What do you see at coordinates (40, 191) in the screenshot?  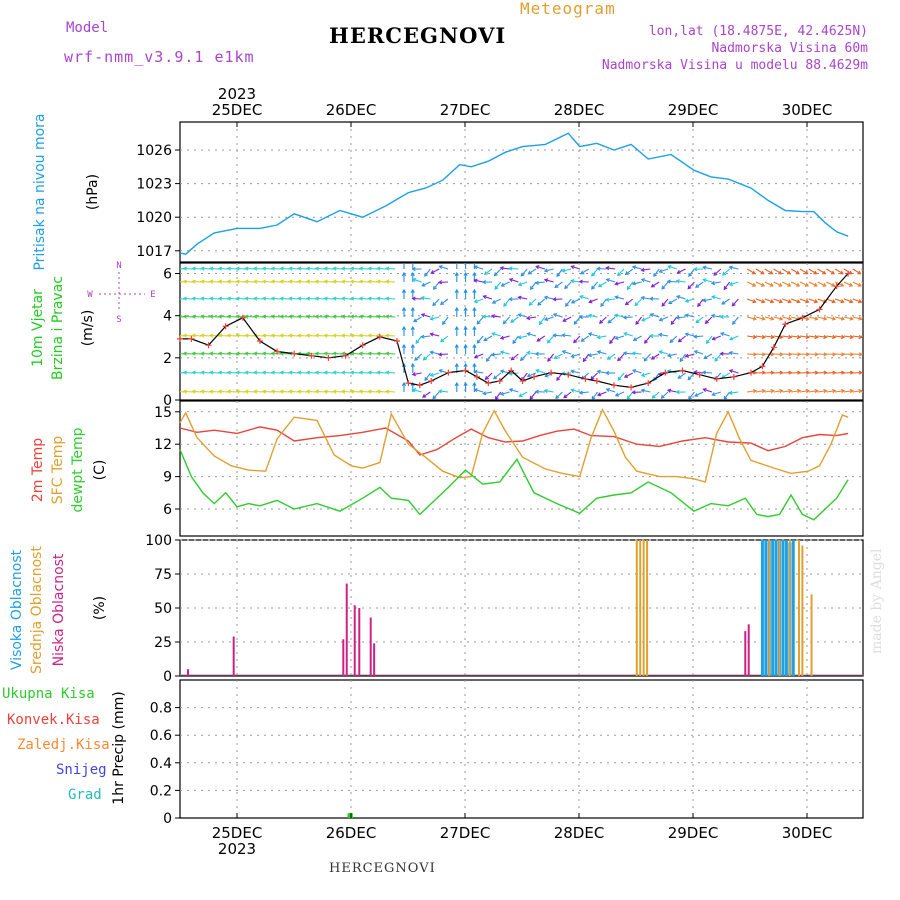 I see `pressure-axis-title: Pritisak na nivou mora` at bounding box center [40, 191].